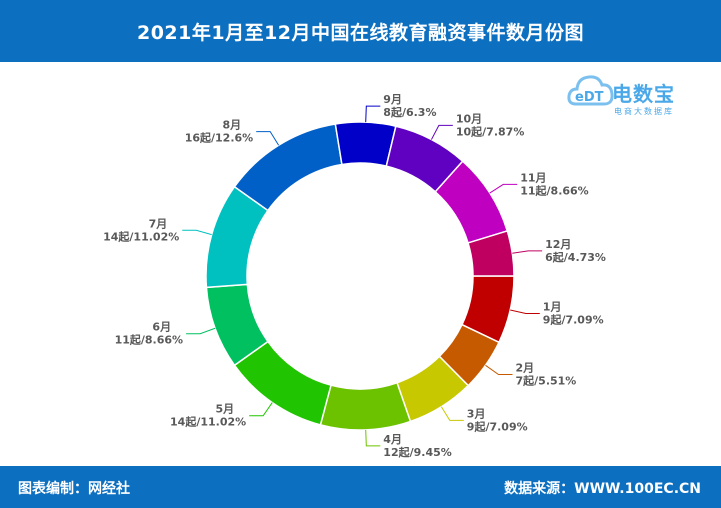 Image resolution: width=721 pixels, height=508 pixels. I want to click on label-month-10月: 10月, so click(469, 118).